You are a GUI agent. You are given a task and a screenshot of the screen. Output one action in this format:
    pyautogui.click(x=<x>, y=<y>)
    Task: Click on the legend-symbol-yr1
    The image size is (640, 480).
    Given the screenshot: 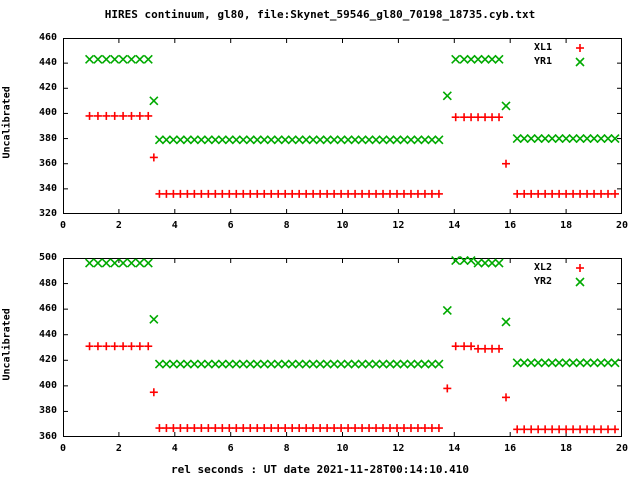 What is the action you would take?
    pyautogui.click(x=580, y=62)
    